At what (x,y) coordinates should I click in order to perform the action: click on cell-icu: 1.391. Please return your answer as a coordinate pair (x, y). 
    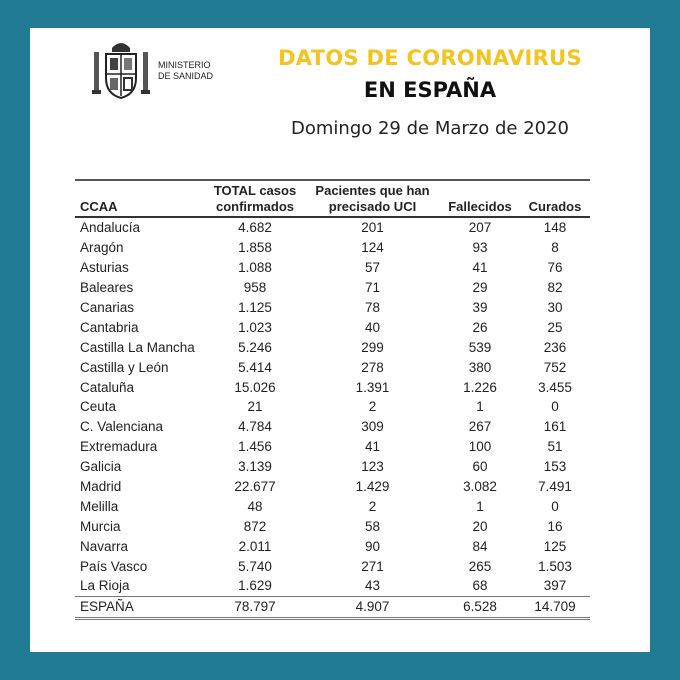
    Looking at the image, I should click on (372, 387).